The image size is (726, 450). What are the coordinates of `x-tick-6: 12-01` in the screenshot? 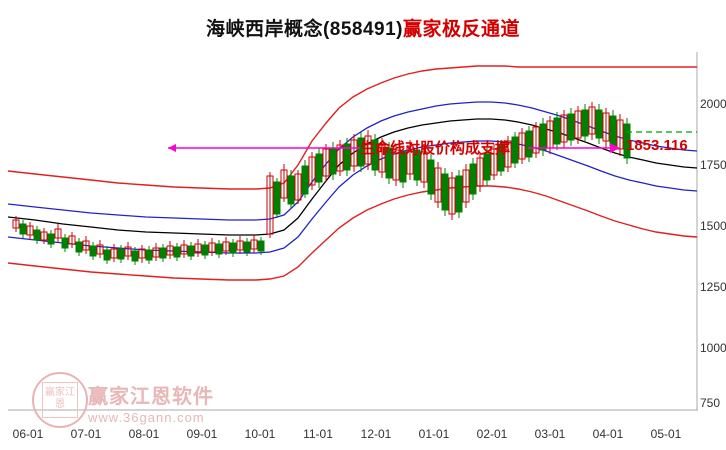 It's located at (376, 434).